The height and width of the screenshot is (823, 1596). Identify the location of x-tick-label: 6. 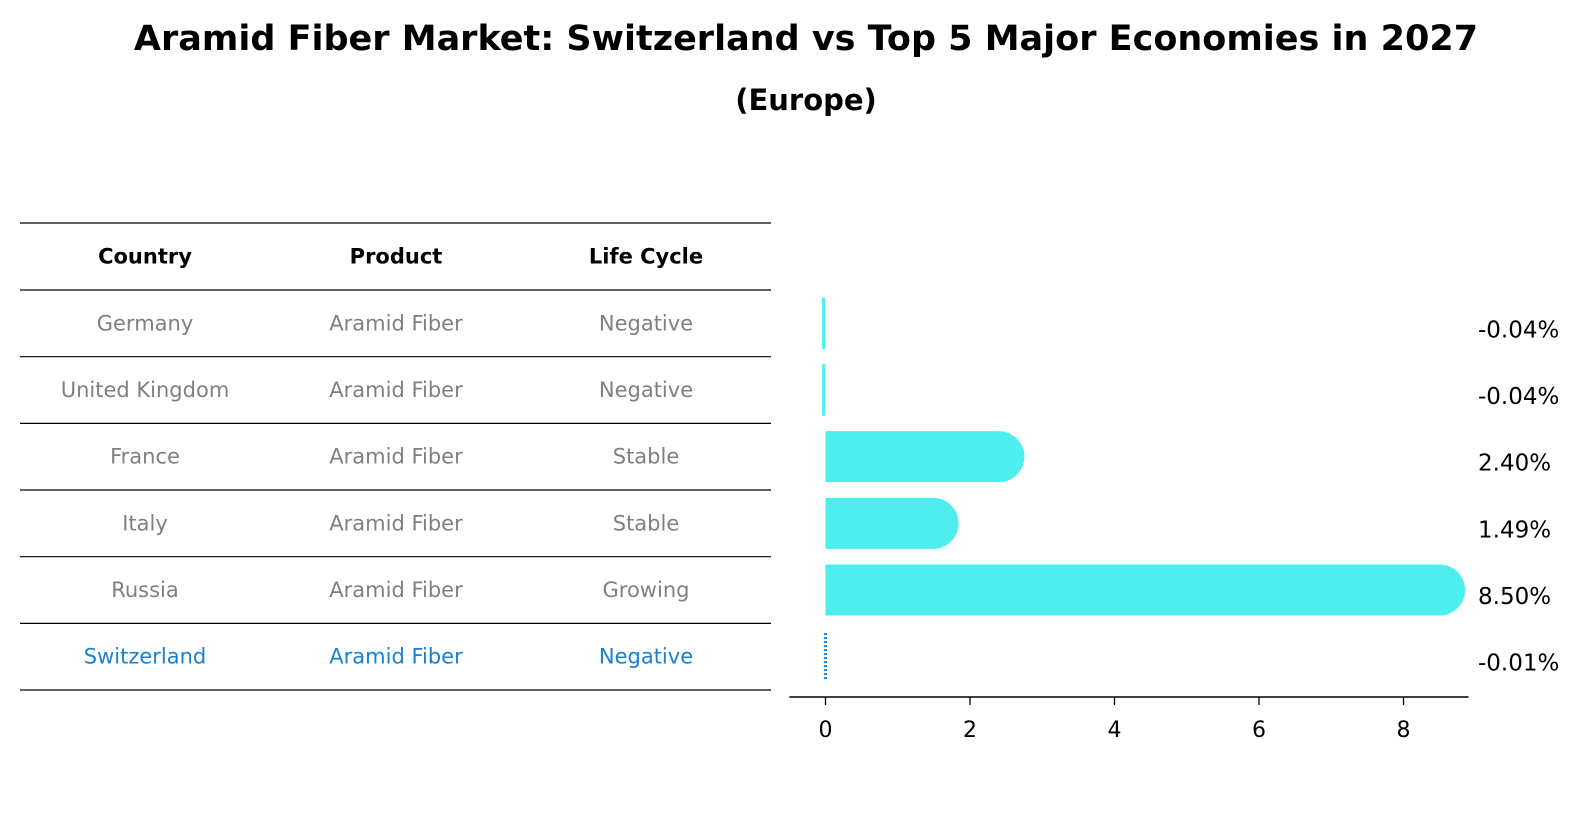
(1259, 730).